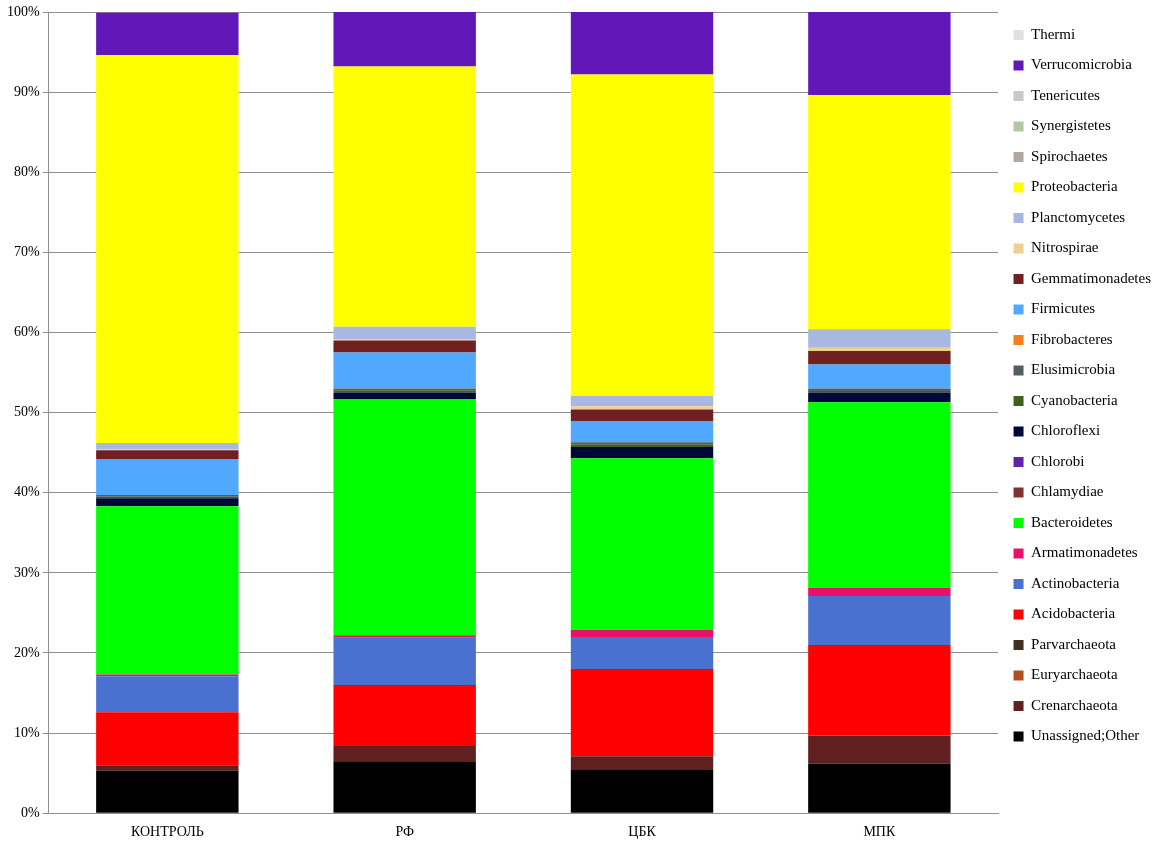 Image resolution: width=1165 pixels, height=848 pixels. I want to click on legend-label: Cyanobacteria, so click(1074, 399).